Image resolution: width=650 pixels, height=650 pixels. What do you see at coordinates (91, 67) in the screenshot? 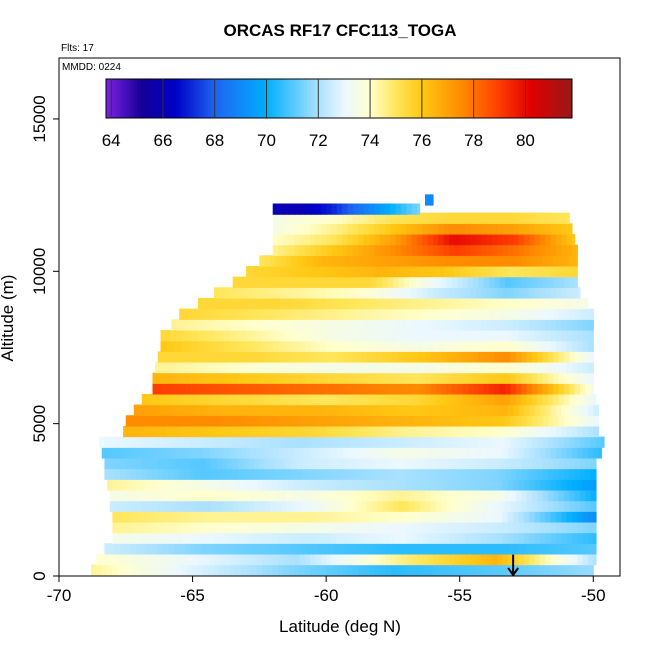
I see `date-note: MMDD: 0224` at bounding box center [91, 67].